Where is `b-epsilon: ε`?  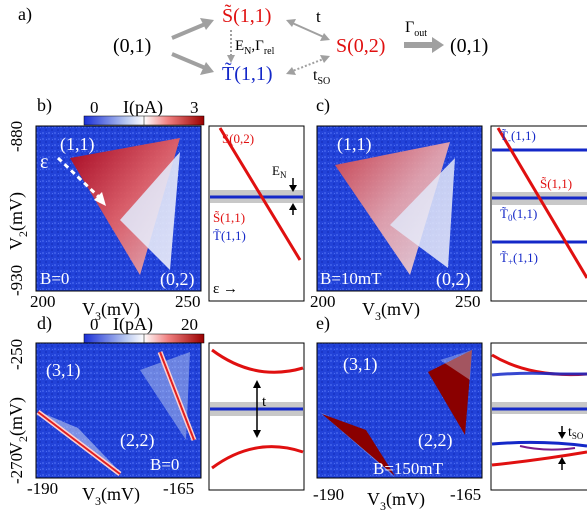
b-epsilon: ε is located at coordinates (44, 162).